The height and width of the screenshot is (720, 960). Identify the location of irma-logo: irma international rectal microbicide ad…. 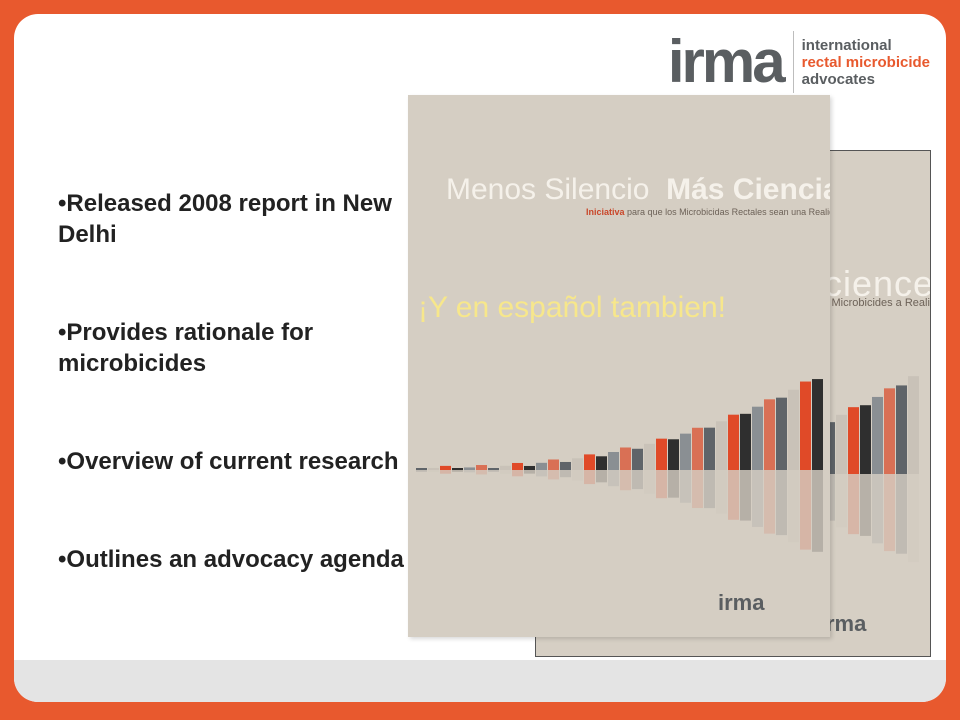
(799, 62).